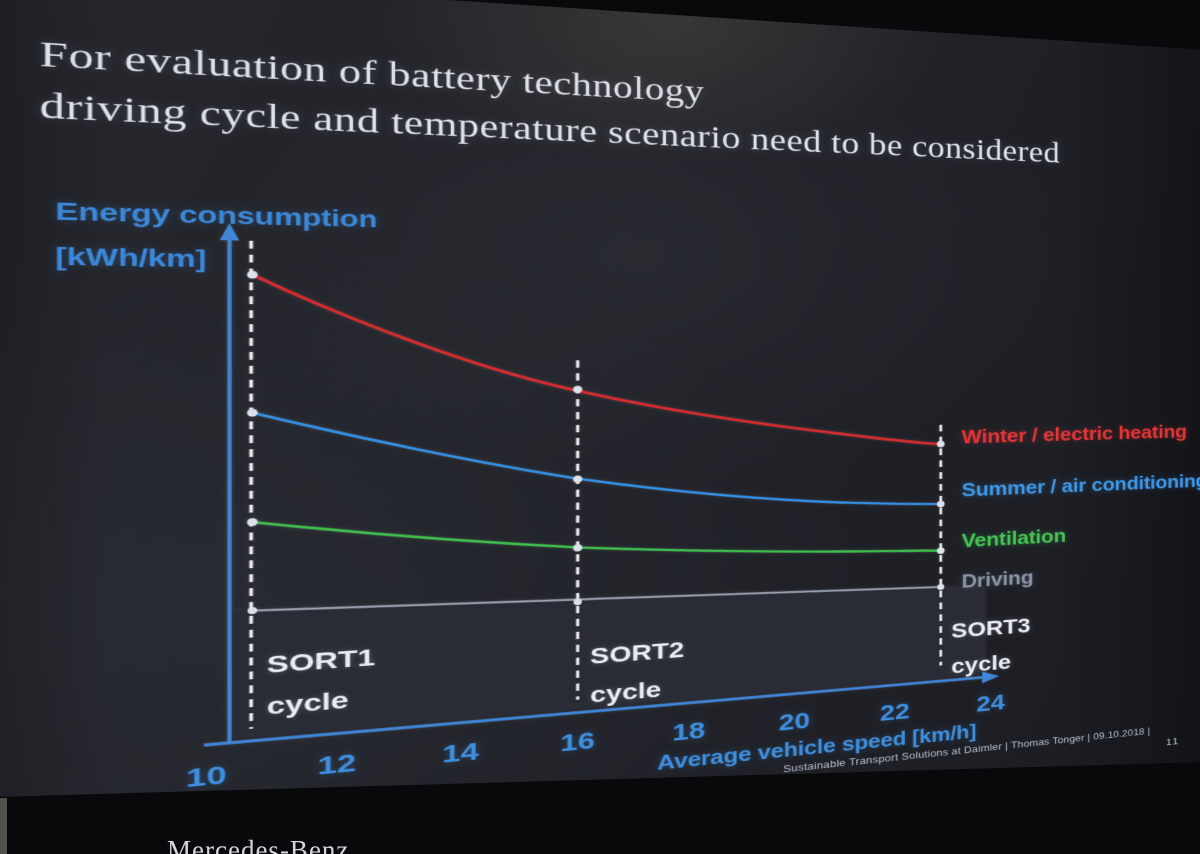 The width and height of the screenshot is (1200, 854). What do you see at coordinates (596, 467) in the screenshot?
I see `summer-curve` at bounding box center [596, 467].